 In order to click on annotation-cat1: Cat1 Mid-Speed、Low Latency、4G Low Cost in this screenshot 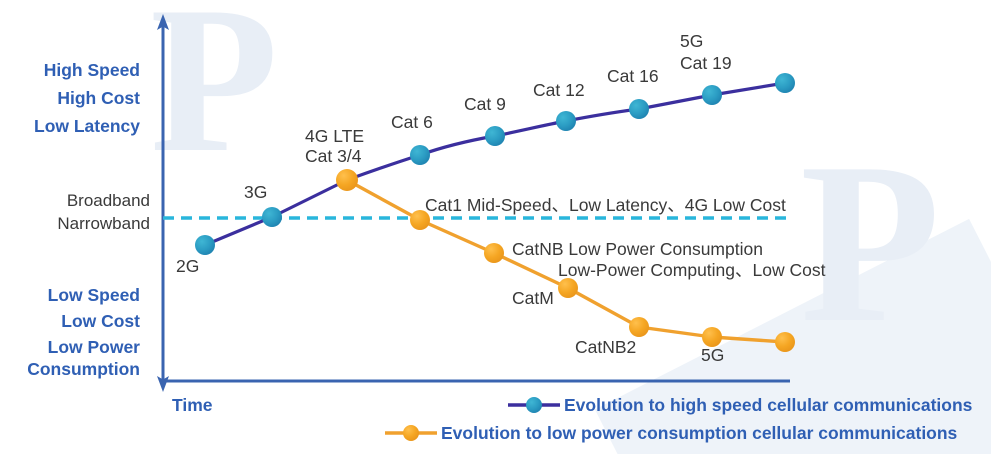, I will do `click(605, 205)`.